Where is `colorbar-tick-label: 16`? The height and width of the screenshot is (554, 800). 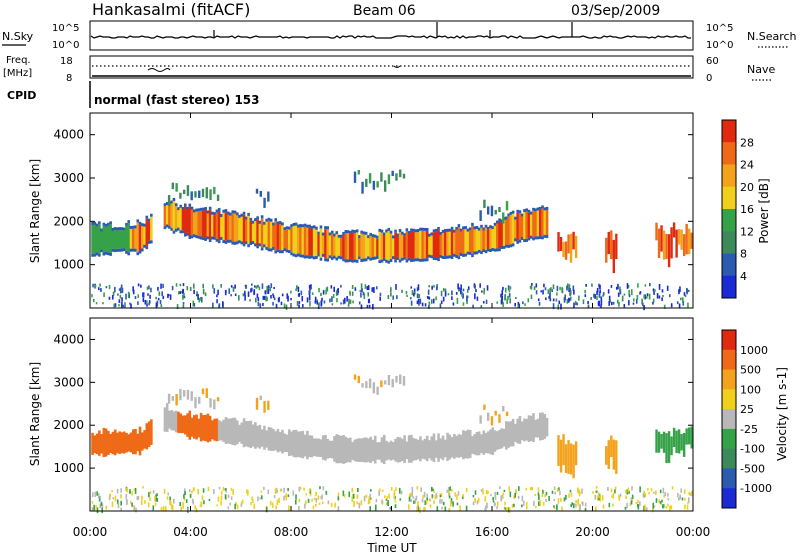
colorbar-tick-label: 16 is located at coordinates (747, 209).